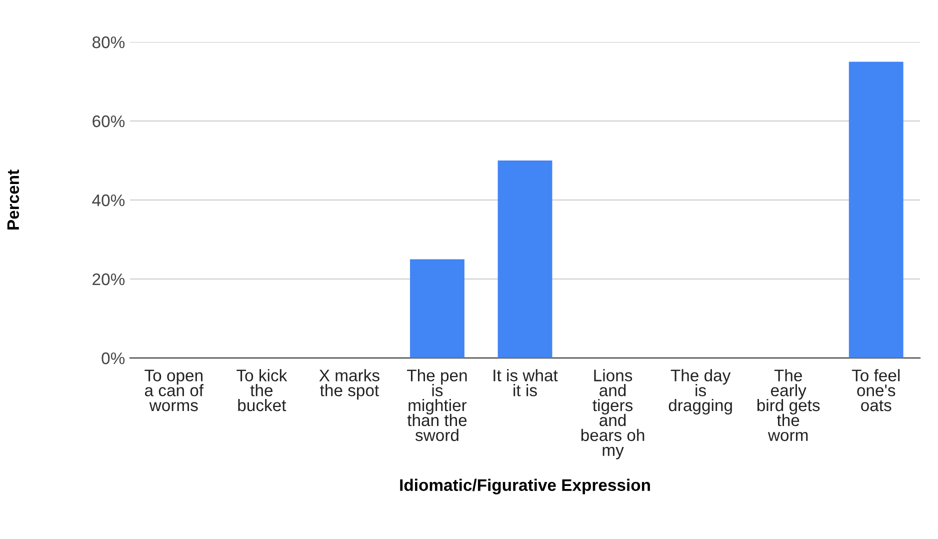  Describe the element at coordinates (262, 390) in the screenshot. I see `x-tick-label: To kick the bucket` at that location.